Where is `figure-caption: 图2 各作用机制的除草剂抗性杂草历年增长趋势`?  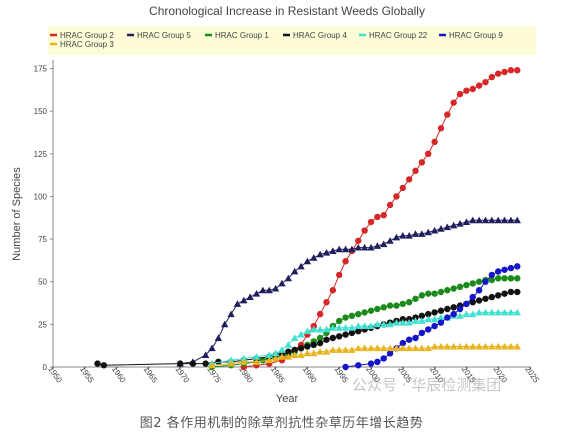
figure-caption: 图2 各作用机制的除草剂抗性杂草历年增长趋势 is located at coordinates (281, 423).